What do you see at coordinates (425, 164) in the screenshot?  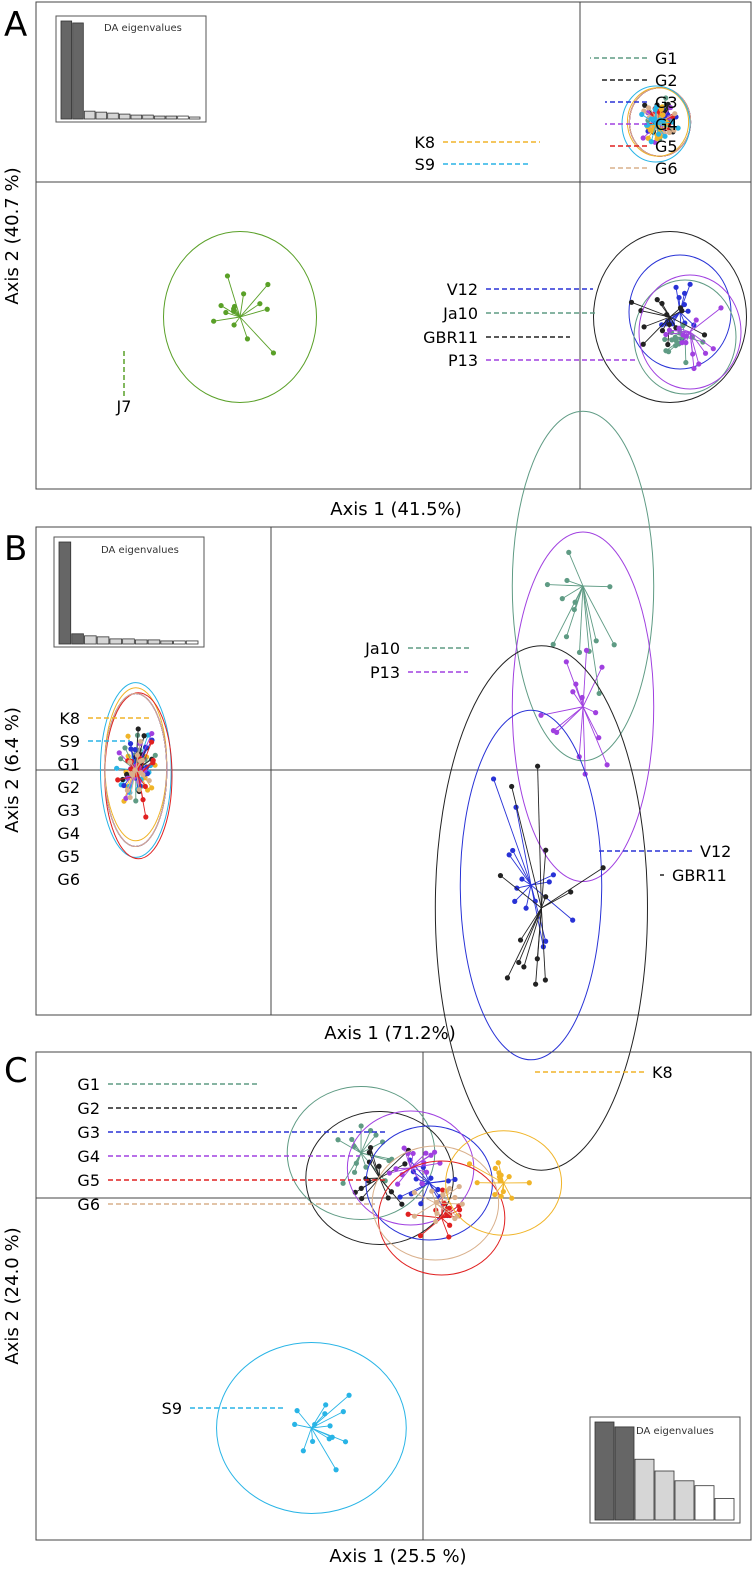 I see `group-label-s9: S9` at bounding box center [425, 164].